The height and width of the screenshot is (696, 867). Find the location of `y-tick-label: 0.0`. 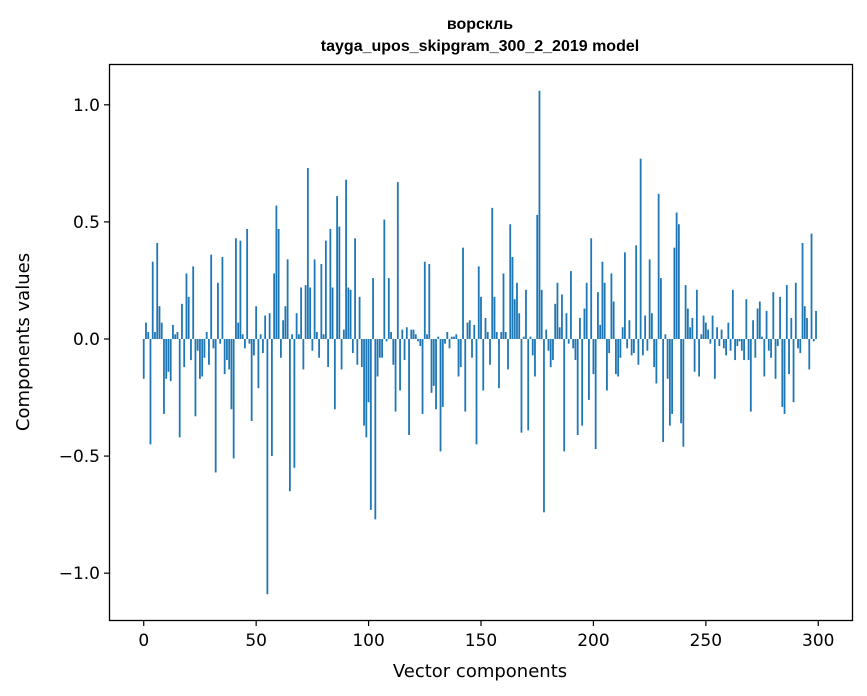

y-tick-label: 0.0 is located at coordinates (86, 340).